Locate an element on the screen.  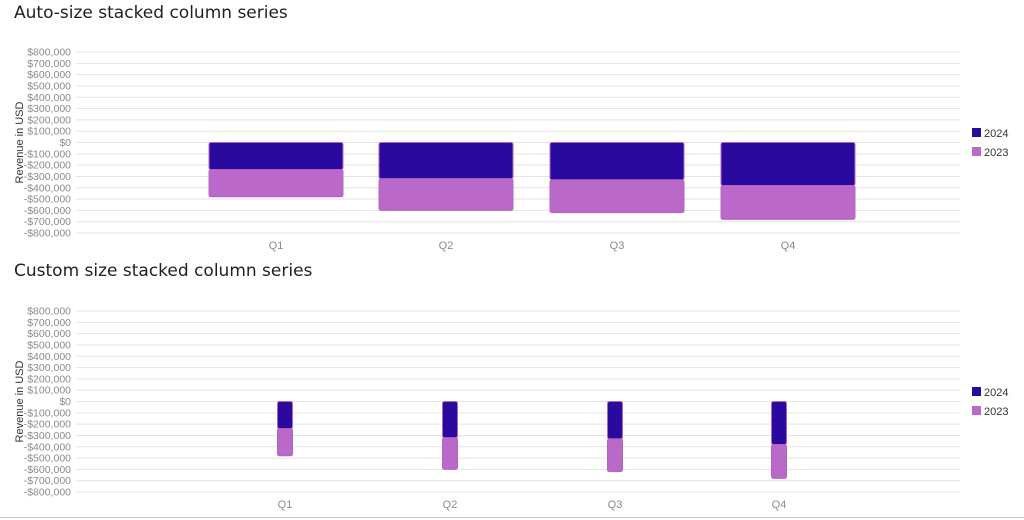
bottom-divider is located at coordinates (512, 517).